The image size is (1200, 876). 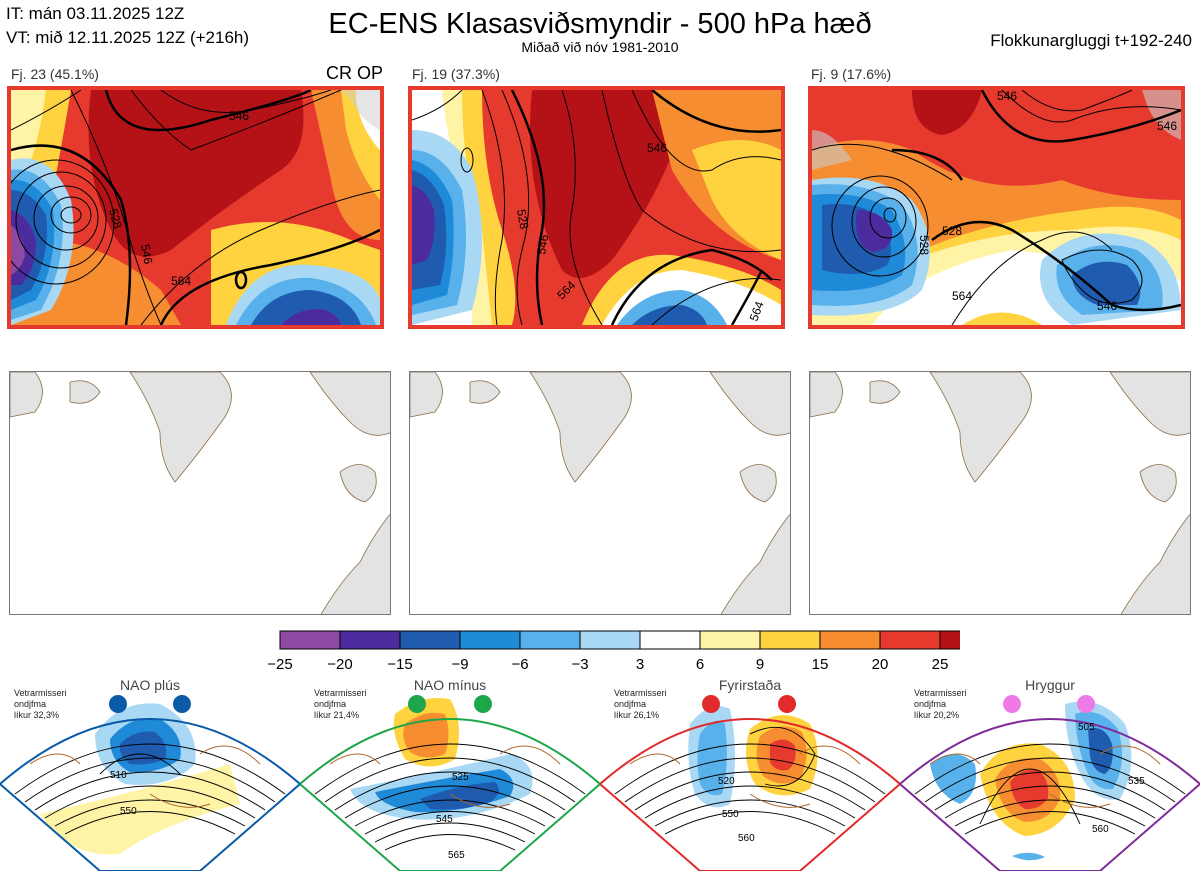 What do you see at coordinates (128, 37) in the screenshot?
I see `valid-time: VT: mið 12.11.2025 12Z (+216h)` at bounding box center [128, 37].